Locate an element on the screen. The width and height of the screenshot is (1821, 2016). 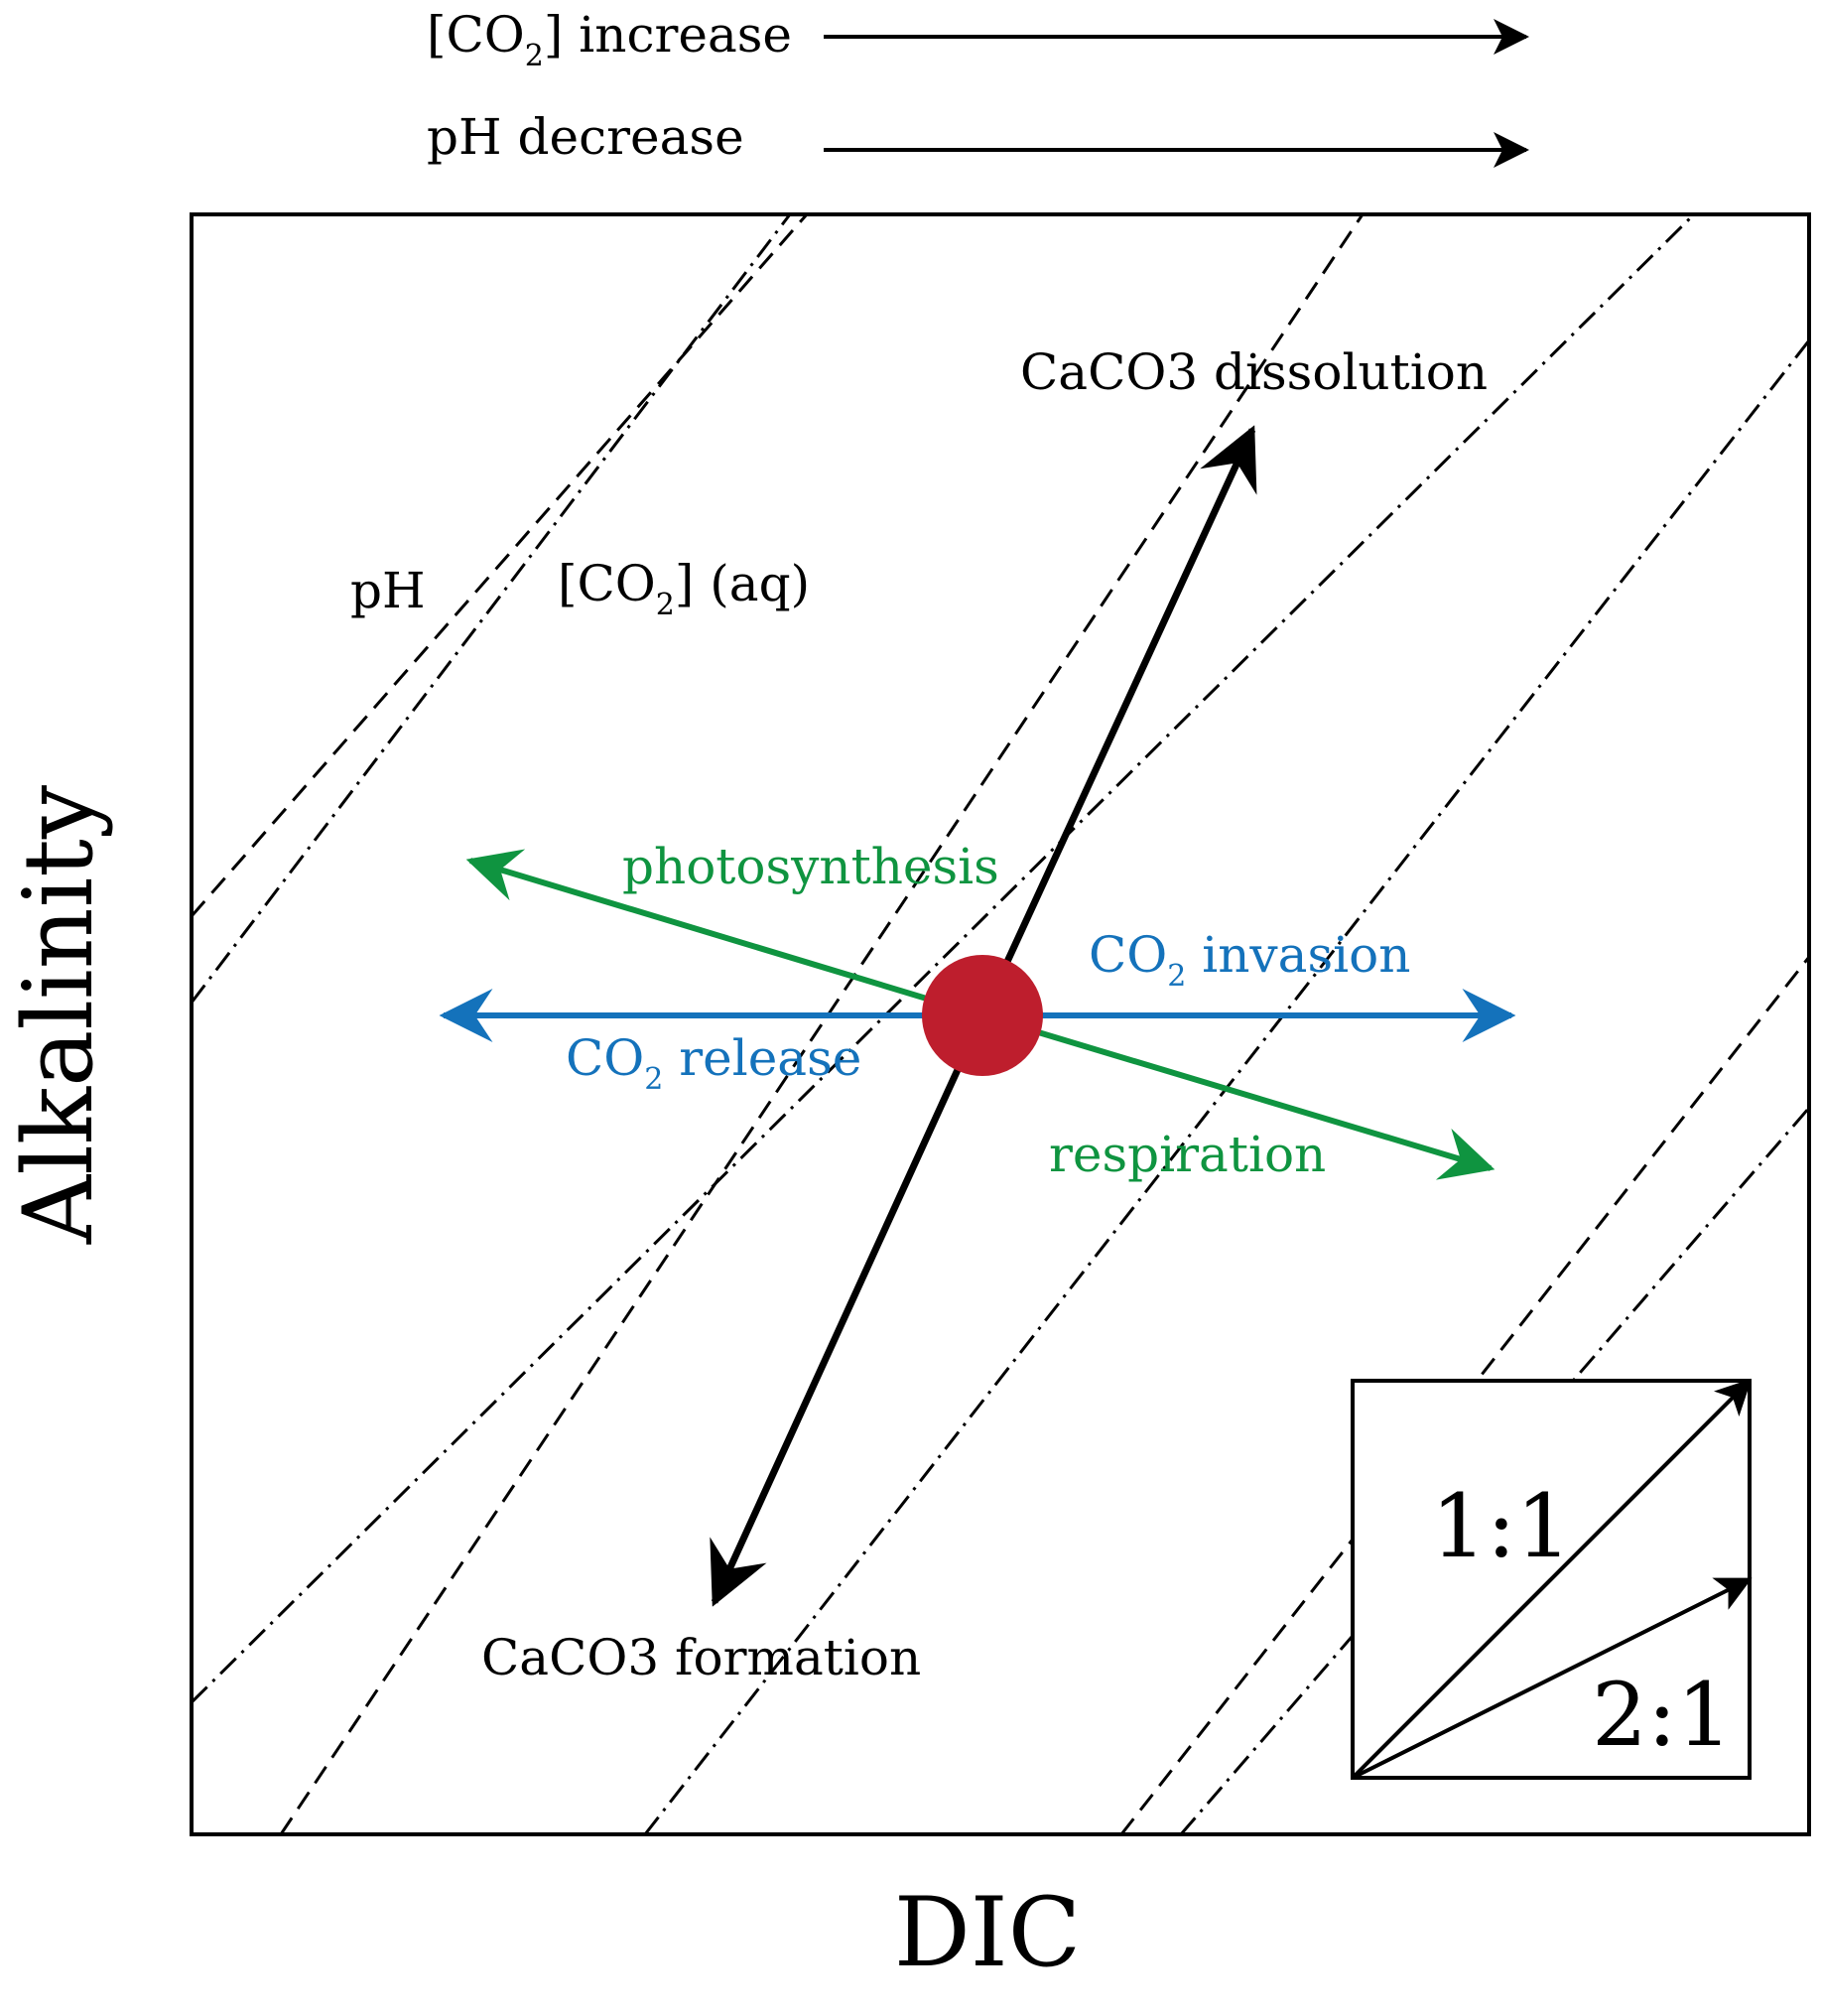
ratio-1-1-arrow is located at coordinates (1552, 1579).